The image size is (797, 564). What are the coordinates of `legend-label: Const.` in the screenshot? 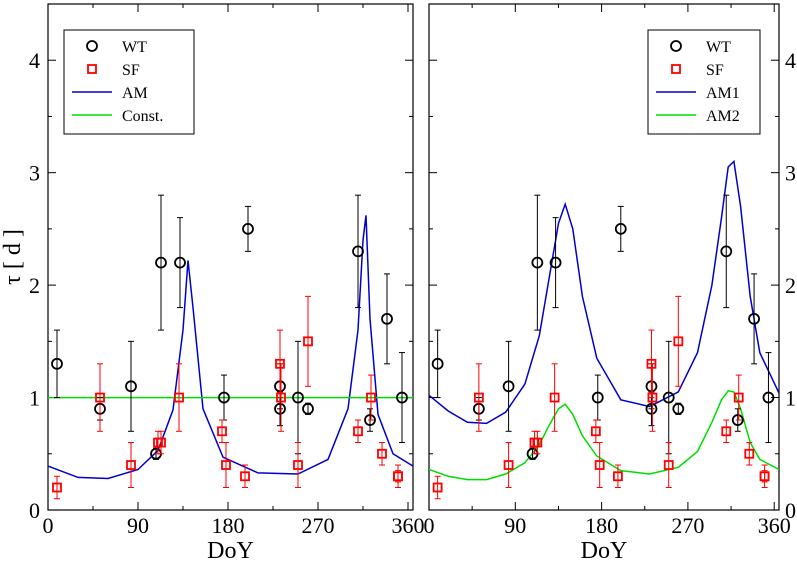 It's located at (142, 116).